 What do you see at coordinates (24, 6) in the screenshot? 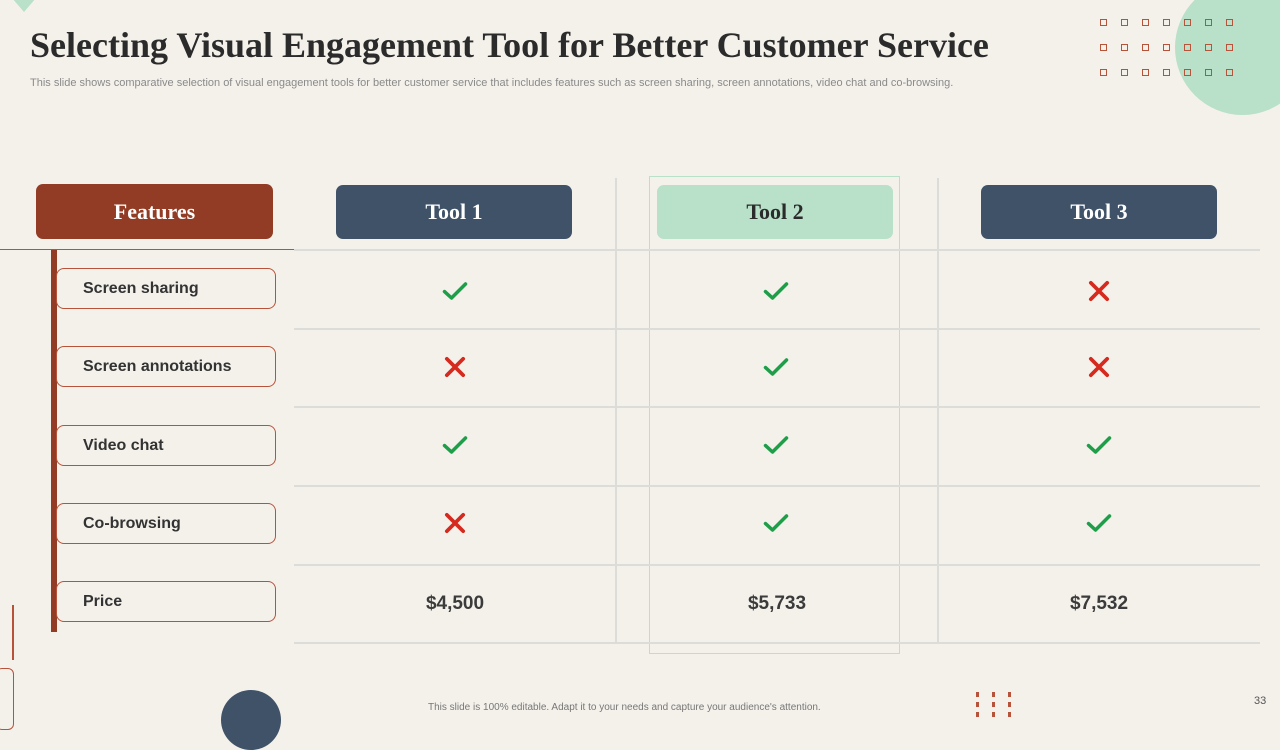
I see `triangle-decoration` at bounding box center [24, 6].